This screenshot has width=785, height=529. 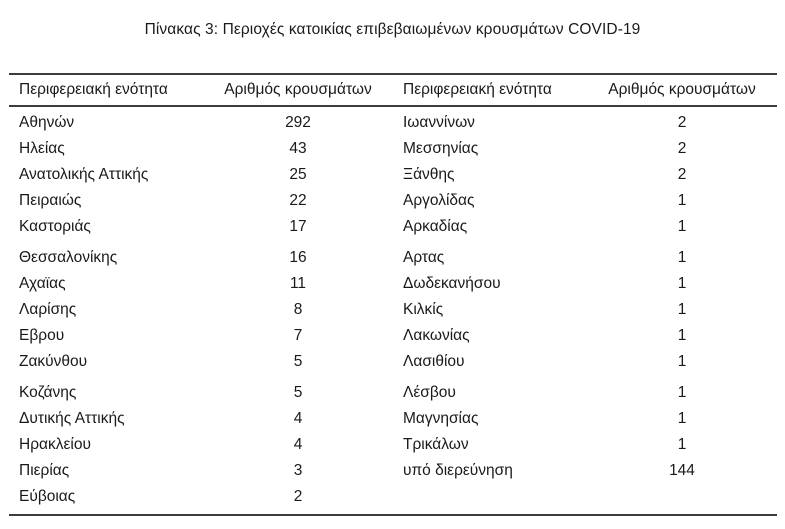 What do you see at coordinates (585, 336) in the screenshot?
I see `table-row: Λακωνίας 1` at bounding box center [585, 336].